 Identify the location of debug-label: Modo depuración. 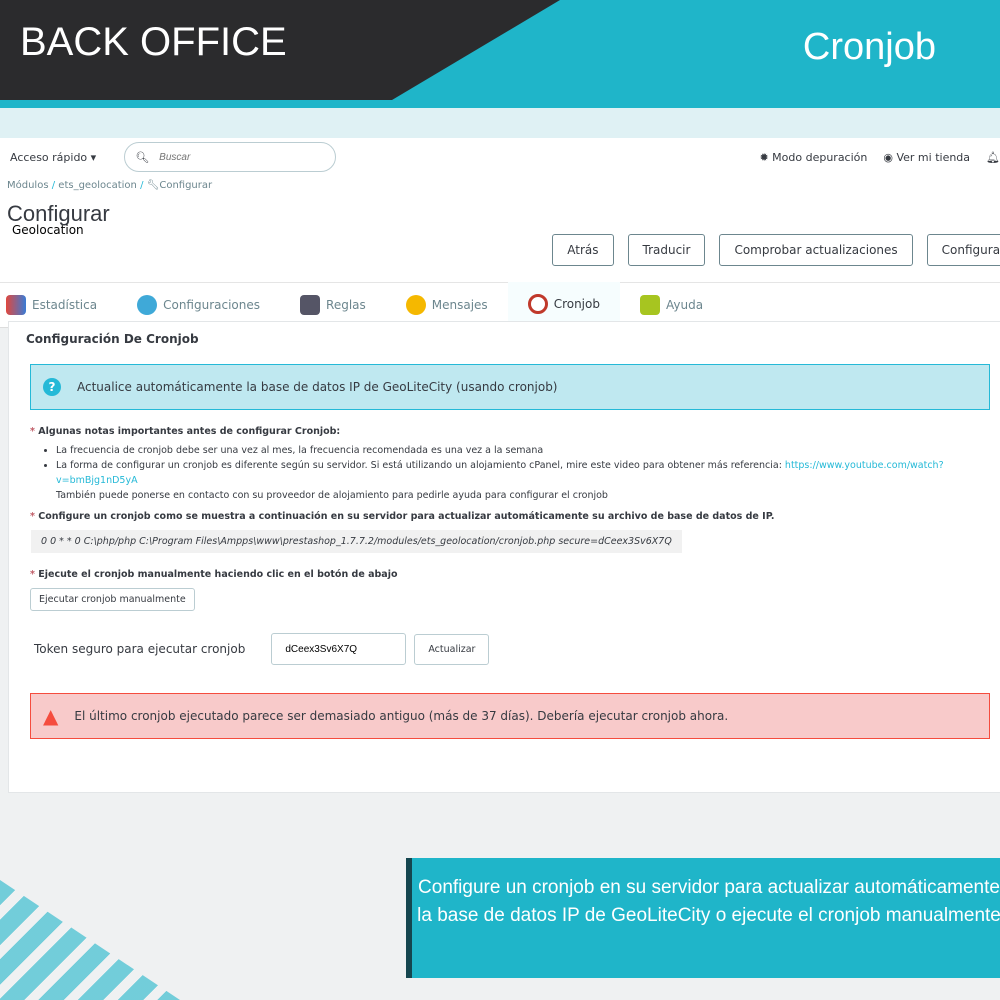
(820, 157).